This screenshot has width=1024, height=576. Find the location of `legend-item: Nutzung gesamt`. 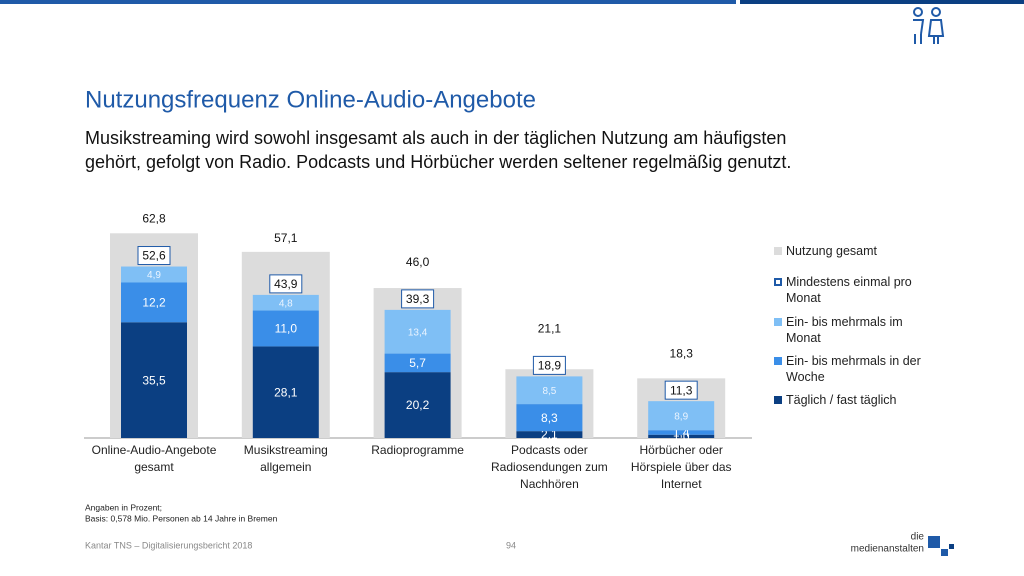

legend-item: Nutzung gesamt is located at coordinates (854, 251).